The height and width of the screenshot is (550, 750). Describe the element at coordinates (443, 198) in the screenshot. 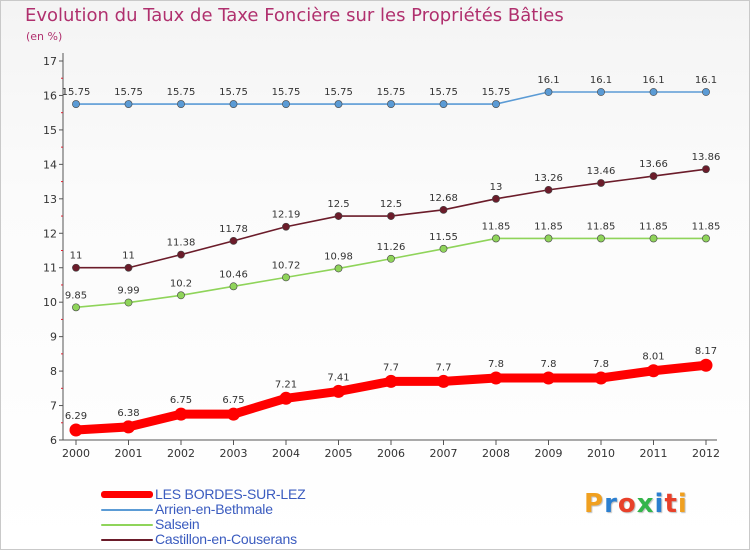

I see `data-label: 12.68` at that location.